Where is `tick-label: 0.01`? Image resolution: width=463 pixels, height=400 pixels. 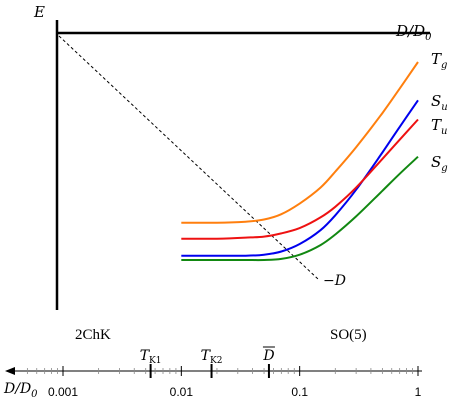
tick-label: 0.01 is located at coordinates (182, 392).